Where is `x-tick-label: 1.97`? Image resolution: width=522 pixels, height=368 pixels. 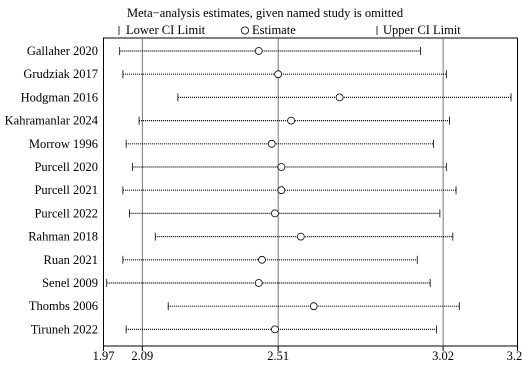 x-tick-label: 1.97 is located at coordinates (104, 356).